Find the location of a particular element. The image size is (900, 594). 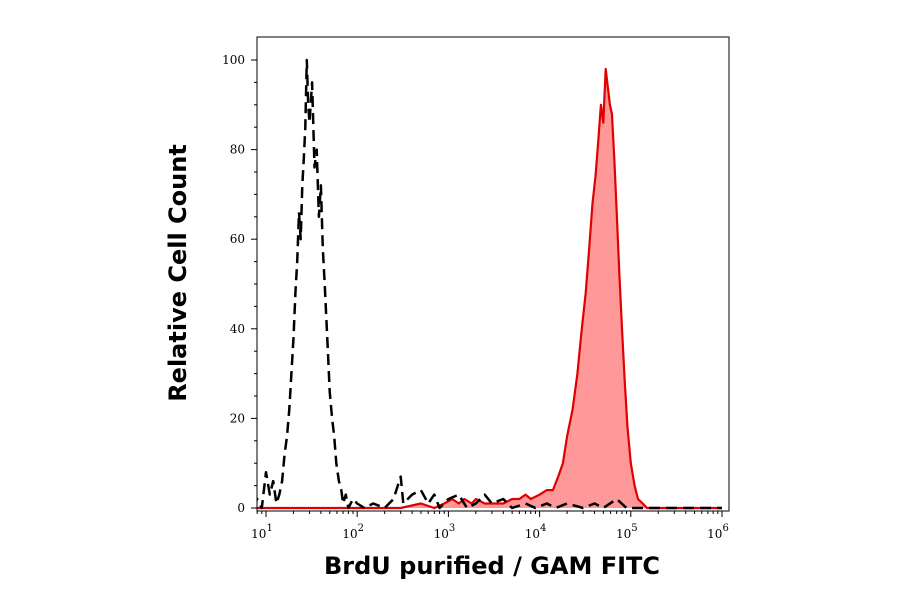

y-tick-label: 40 is located at coordinates (237, 329).